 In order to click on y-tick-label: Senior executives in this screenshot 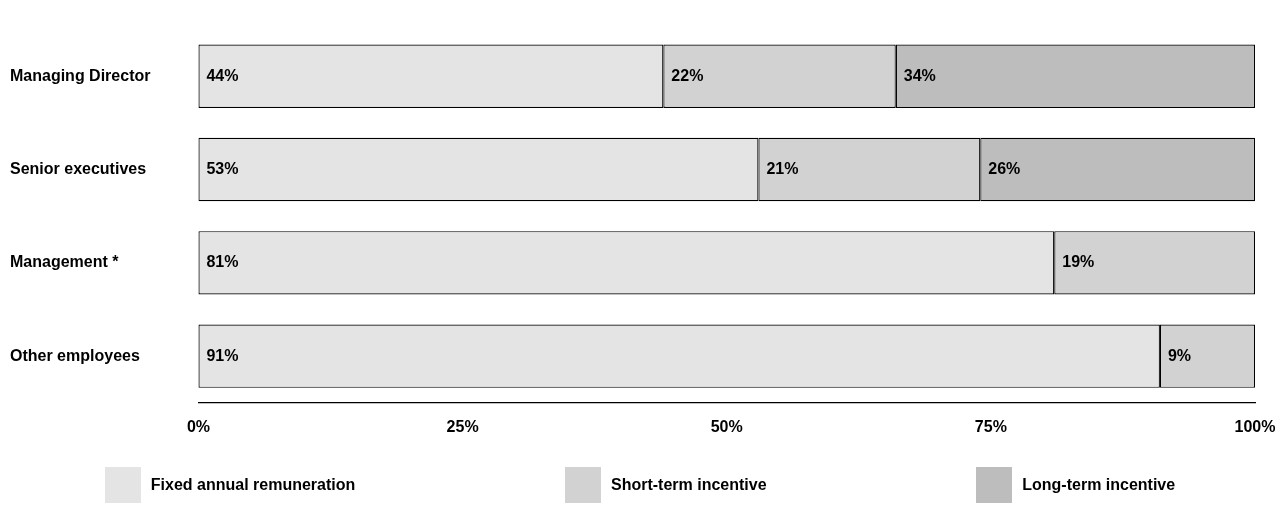, I will do `click(78, 168)`.